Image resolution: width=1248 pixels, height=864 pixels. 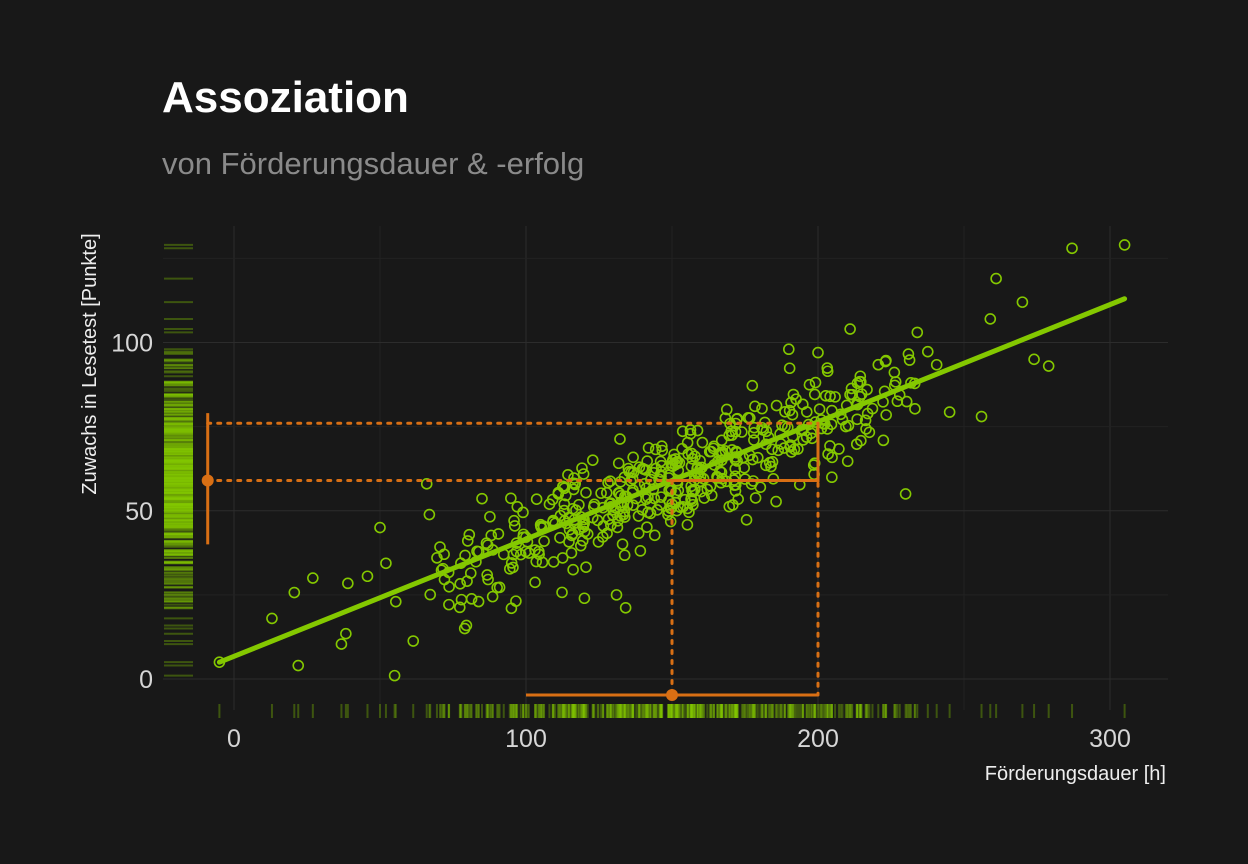 I want to click on chart-title: Assoziation, so click(x=285, y=97).